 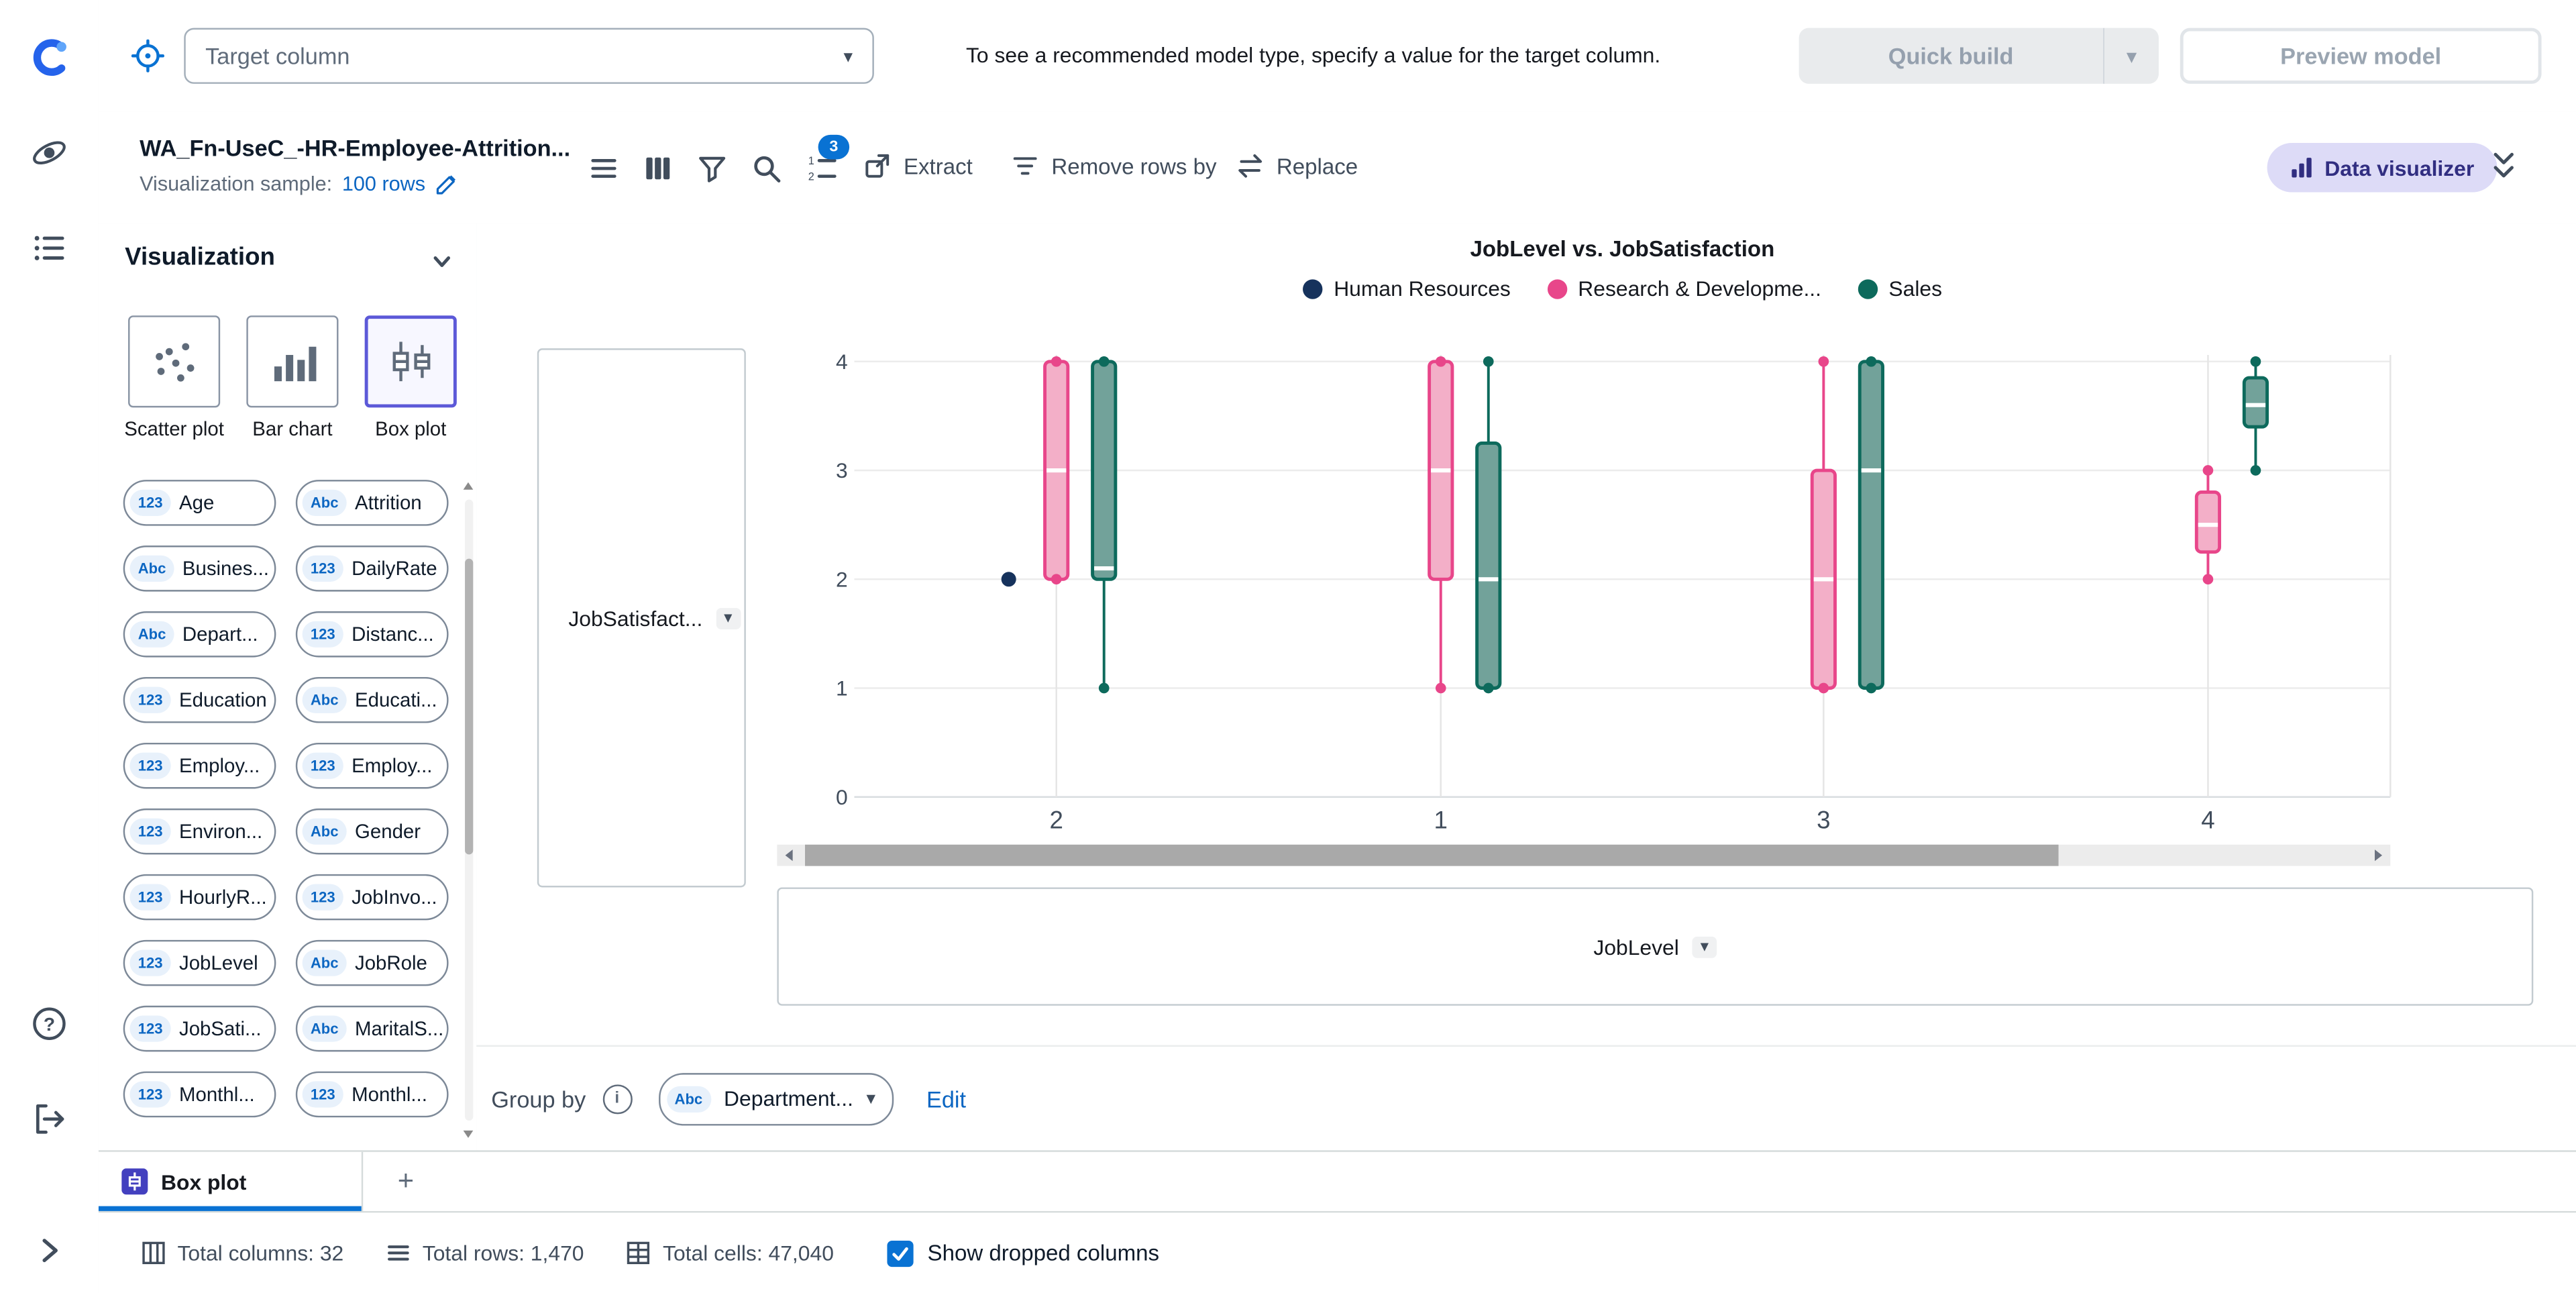 I want to click on data-point, so click(x=1008, y=579).